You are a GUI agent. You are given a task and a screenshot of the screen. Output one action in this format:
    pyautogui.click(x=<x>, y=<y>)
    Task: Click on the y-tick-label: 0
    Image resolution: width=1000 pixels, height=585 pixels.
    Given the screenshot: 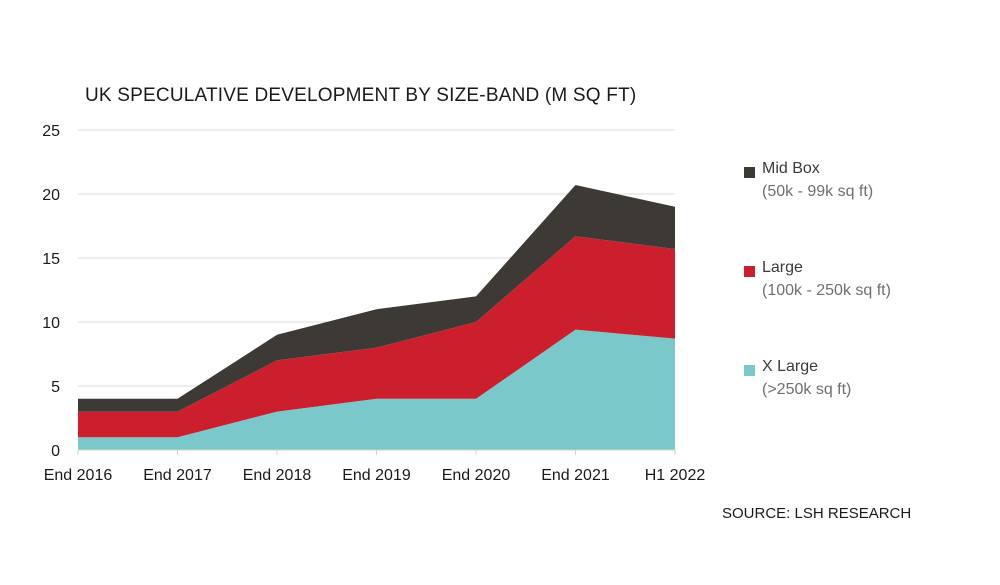 What is the action you would take?
    pyautogui.click(x=55, y=451)
    